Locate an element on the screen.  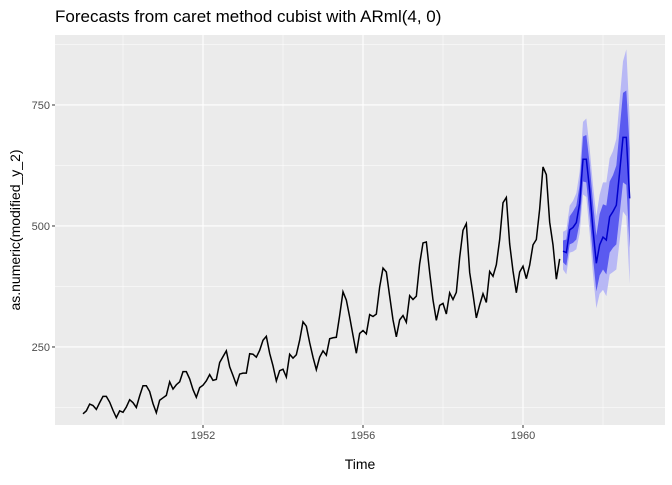
y-tick-label: 250 is located at coordinates (41, 348).